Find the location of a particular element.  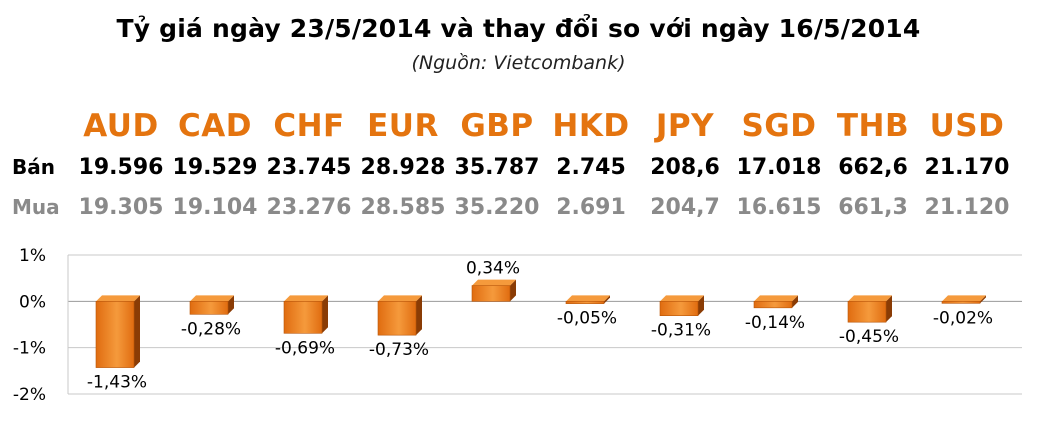

source-subtitle: (Nguồn: Vietcombank) is located at coordinates (518, 63).